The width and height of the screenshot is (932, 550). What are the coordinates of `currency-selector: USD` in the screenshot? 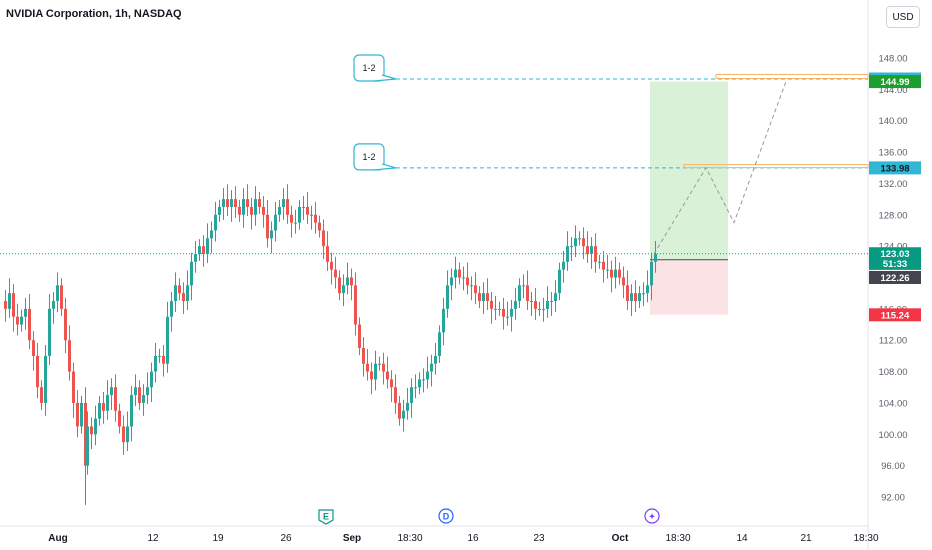 It's located at (903, 17).